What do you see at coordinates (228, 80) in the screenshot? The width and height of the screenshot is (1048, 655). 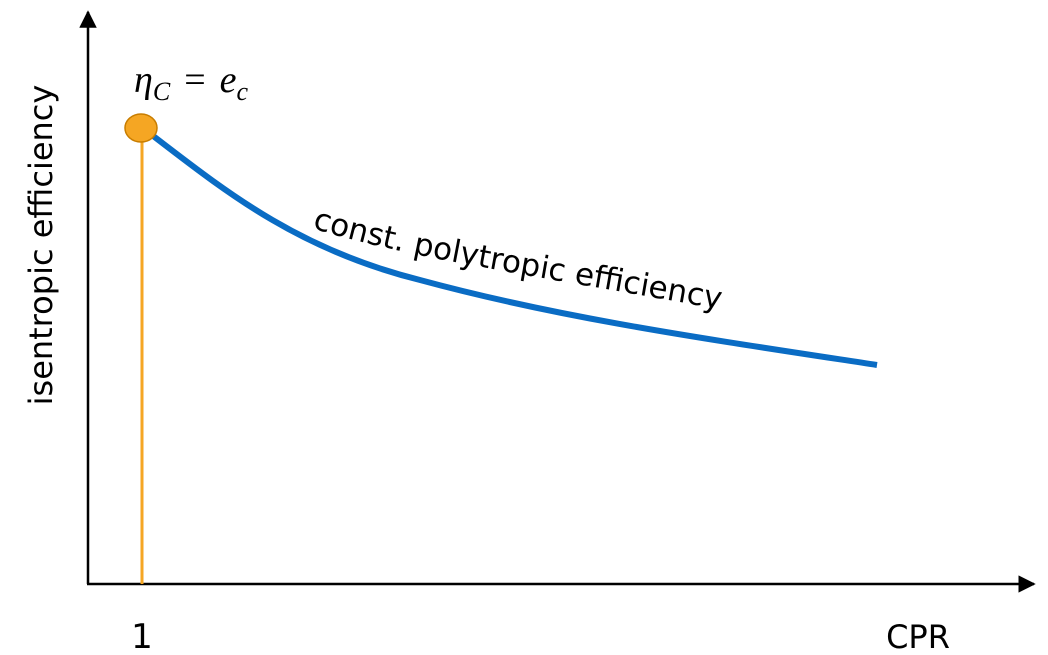 I see `eq-rhs: e` at bounding box center [228, 80].